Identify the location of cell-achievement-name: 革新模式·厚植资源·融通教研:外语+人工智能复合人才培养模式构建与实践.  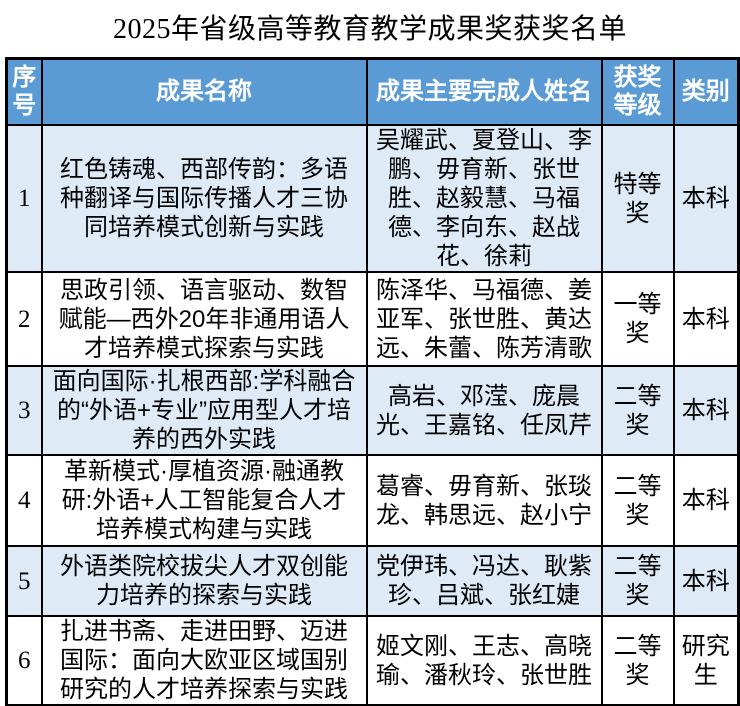
(204, 500).